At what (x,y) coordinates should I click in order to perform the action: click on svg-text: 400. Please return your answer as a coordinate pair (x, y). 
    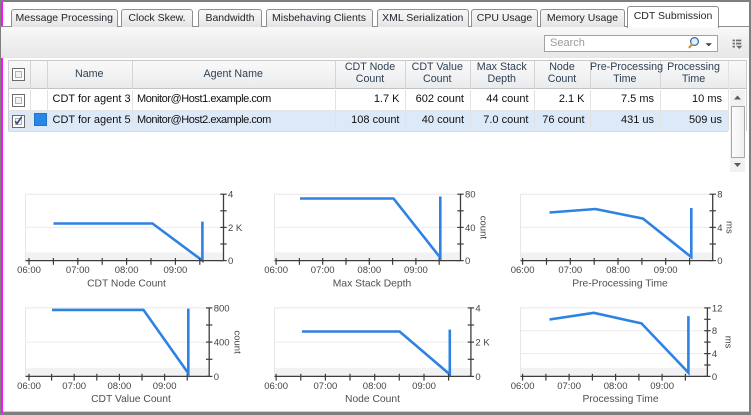
    Looking at the image, I should click on (222, 343).